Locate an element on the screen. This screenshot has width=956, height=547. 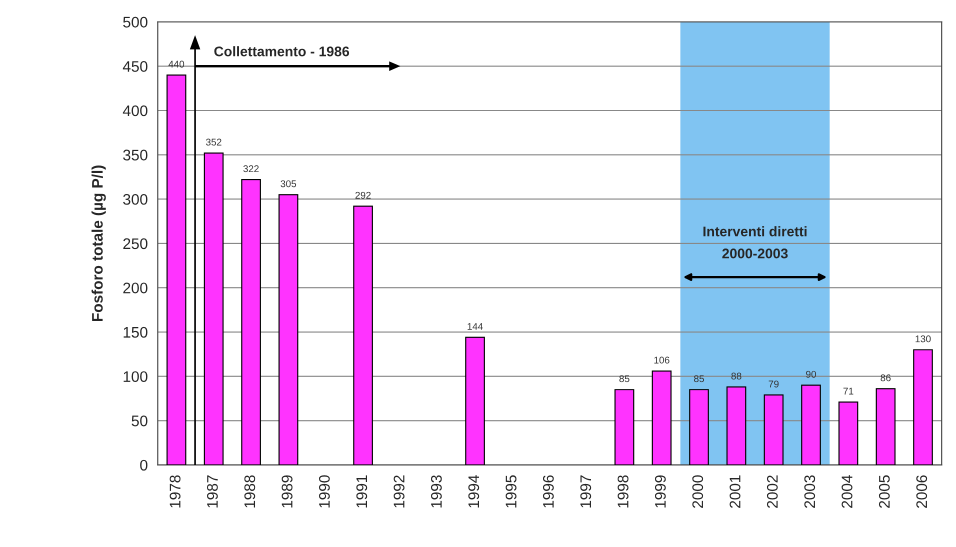
data-label: 79 is located at coordinates (773, 384).